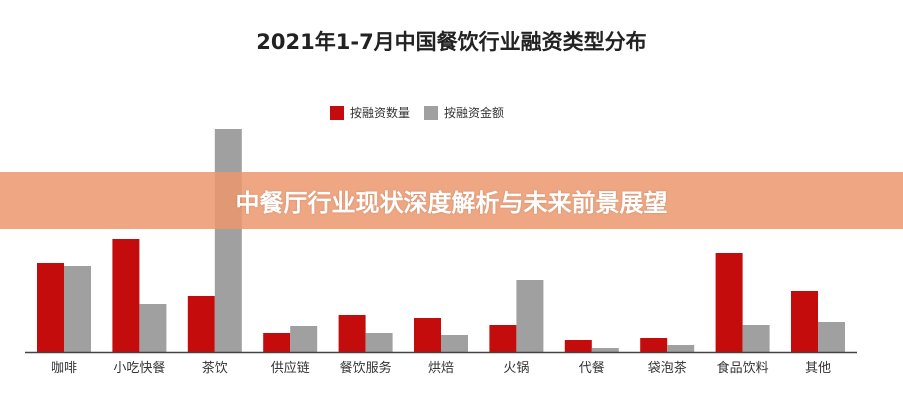 Image resolution: width=903 pixels, height=400 pixels. I want to click on x-tick-label: 其他, so click(818, 368).